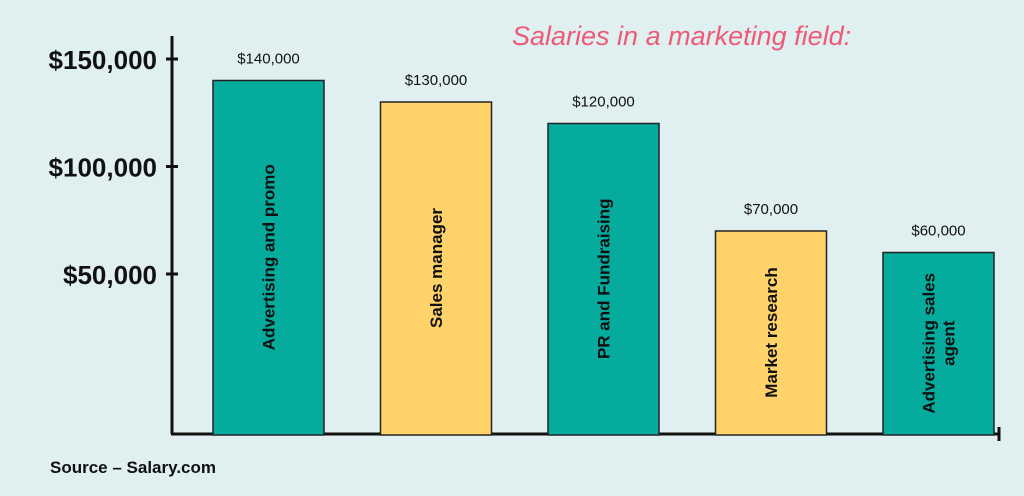  I want to click on bar-category-label: Market research, so click(771, 332).